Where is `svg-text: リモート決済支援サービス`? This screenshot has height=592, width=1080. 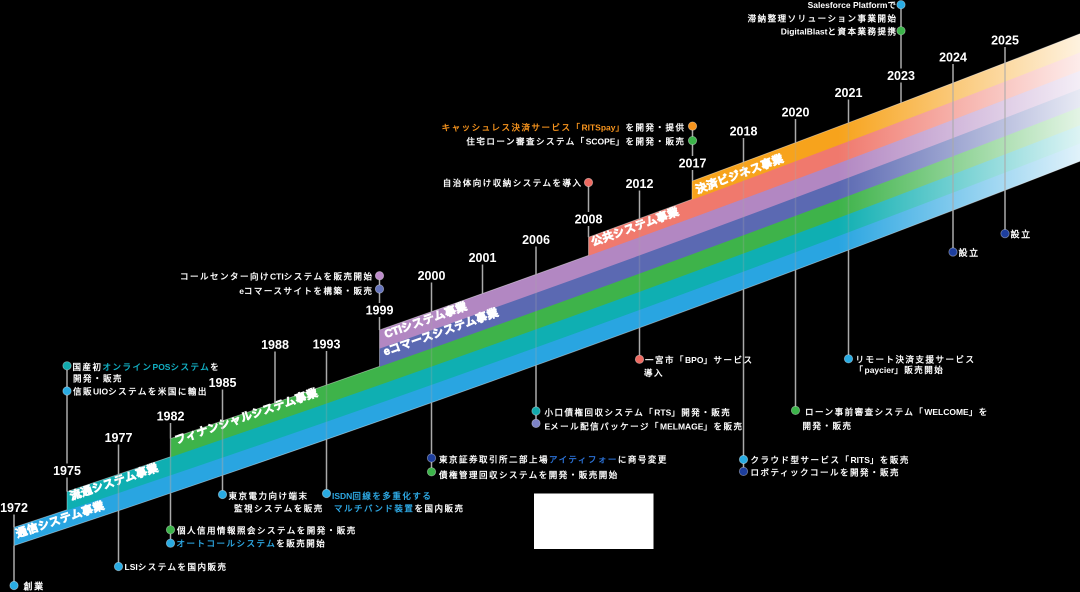
svg-text: リモート決済支援サービス is located at coordinates (916, 360).